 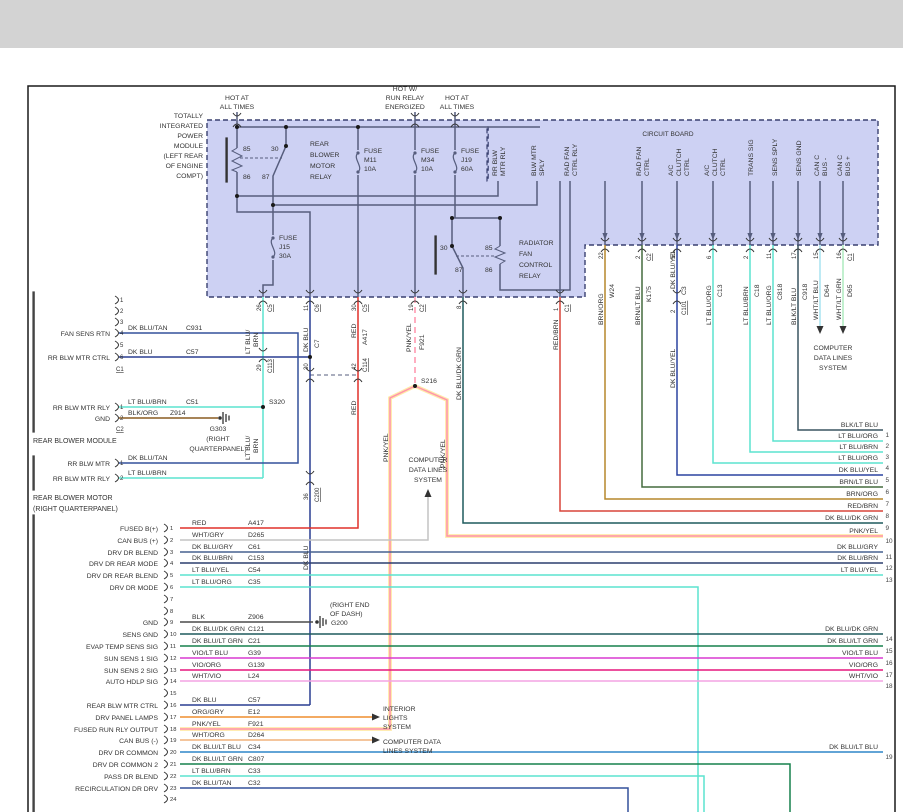 I want to click on label-red: RED, so click(x=354, y=331).